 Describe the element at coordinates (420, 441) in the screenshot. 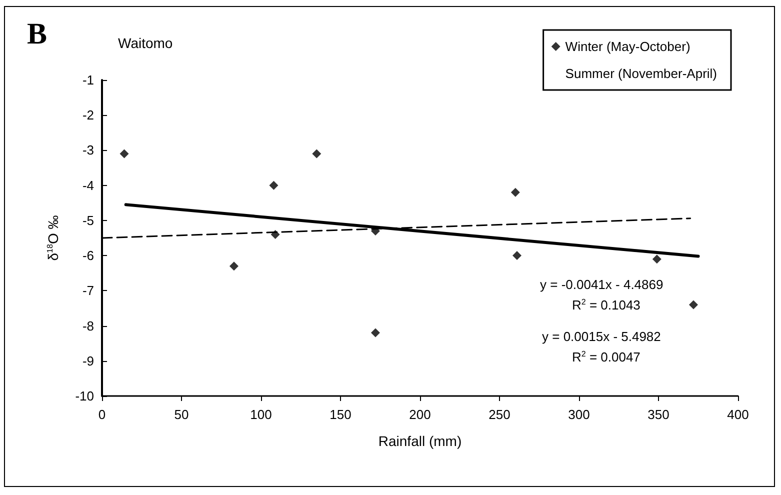

I see `x-axis-title: Rainfall (mm)` at that location.